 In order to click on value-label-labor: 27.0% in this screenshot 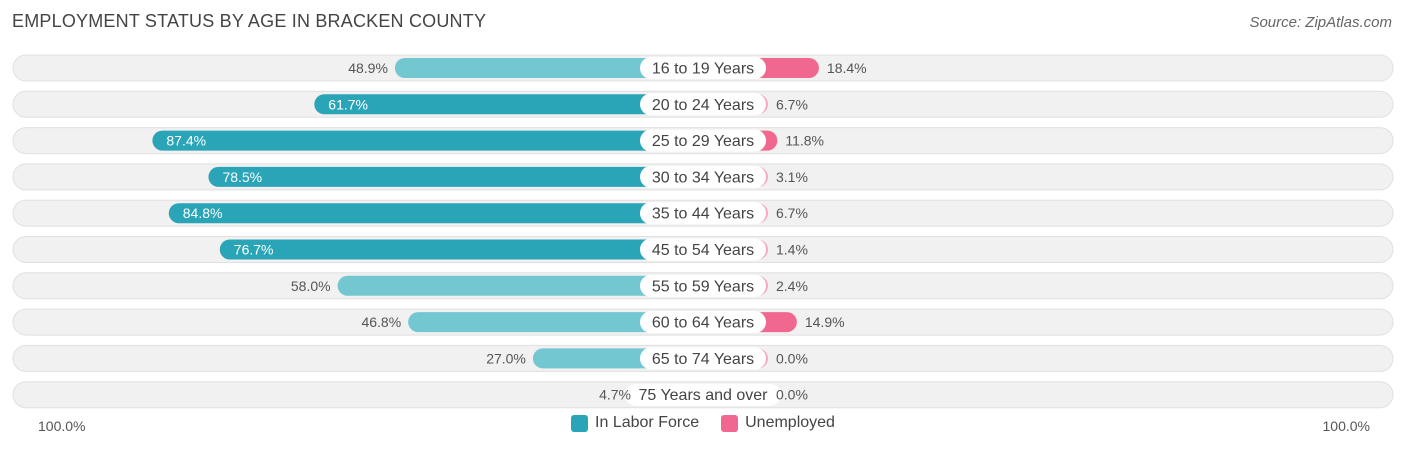, I will do `click(506, 358)`.